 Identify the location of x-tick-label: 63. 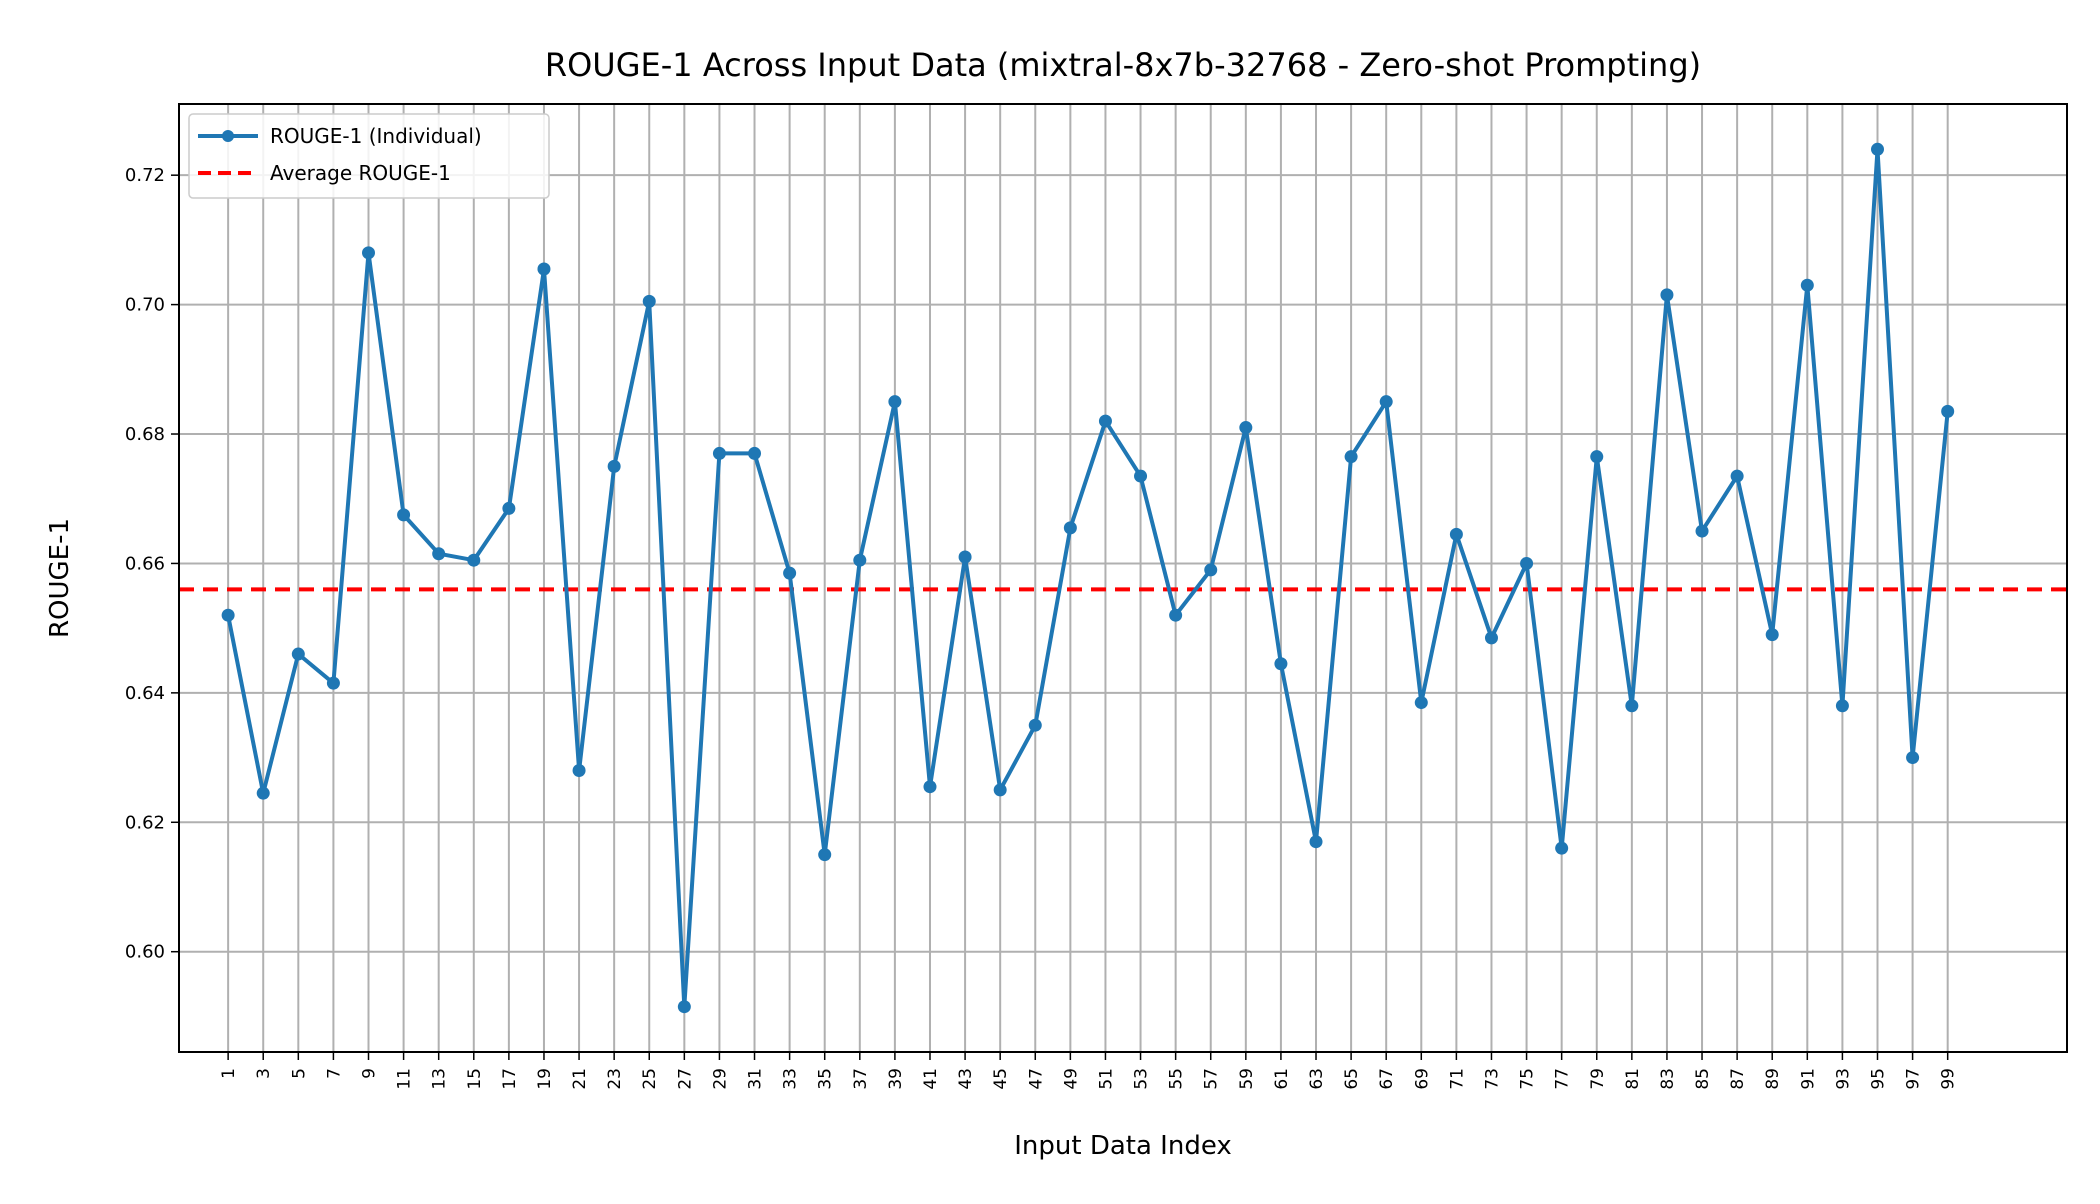
(1317, 1079).